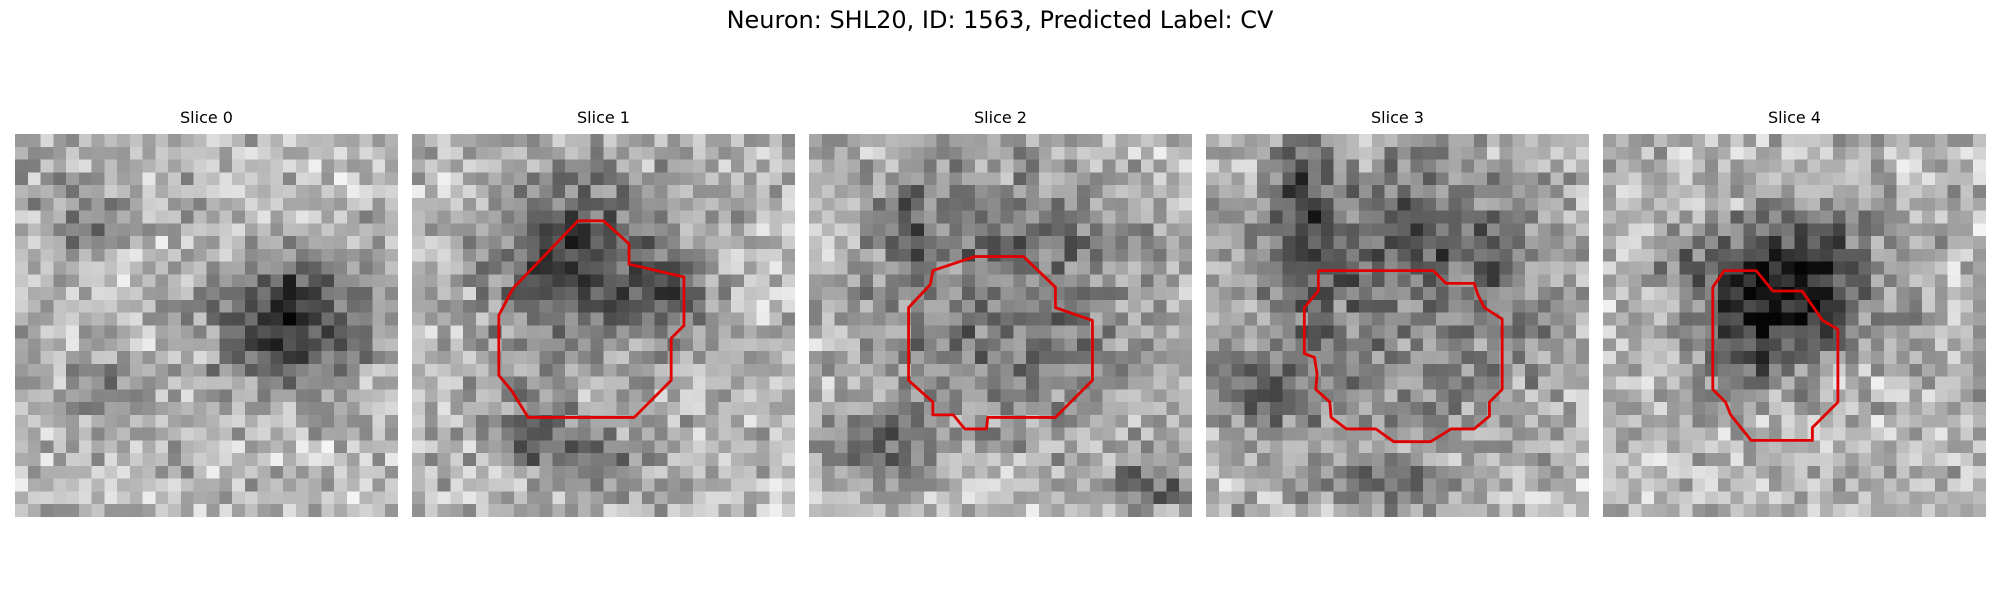 Image resolution: width=2000 pixels, height=600 pixels. What do you see at coordinates (1794, 117) in the screenshot?
I see `slice-title-4: Slice 4` at bounding box center [1794, 117].